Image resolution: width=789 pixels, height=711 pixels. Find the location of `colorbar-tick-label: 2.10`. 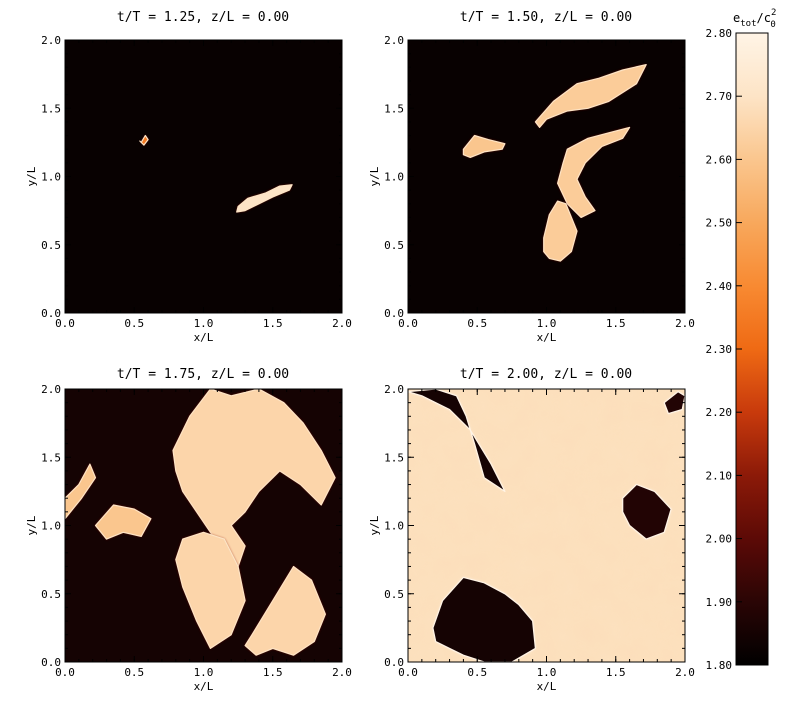

colorbar-tick-label: 2.10 is located at coordinates (719, 475).